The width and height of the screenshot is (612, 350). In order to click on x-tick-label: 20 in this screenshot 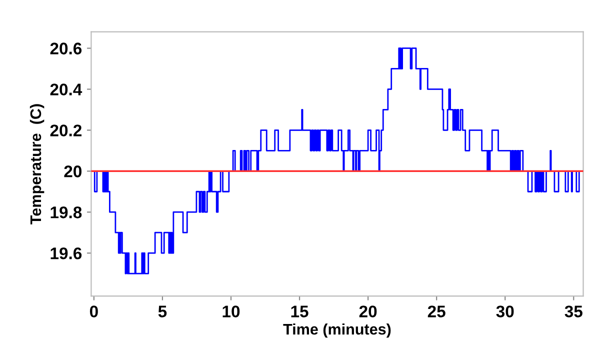, I will do `click(368, 312)`.